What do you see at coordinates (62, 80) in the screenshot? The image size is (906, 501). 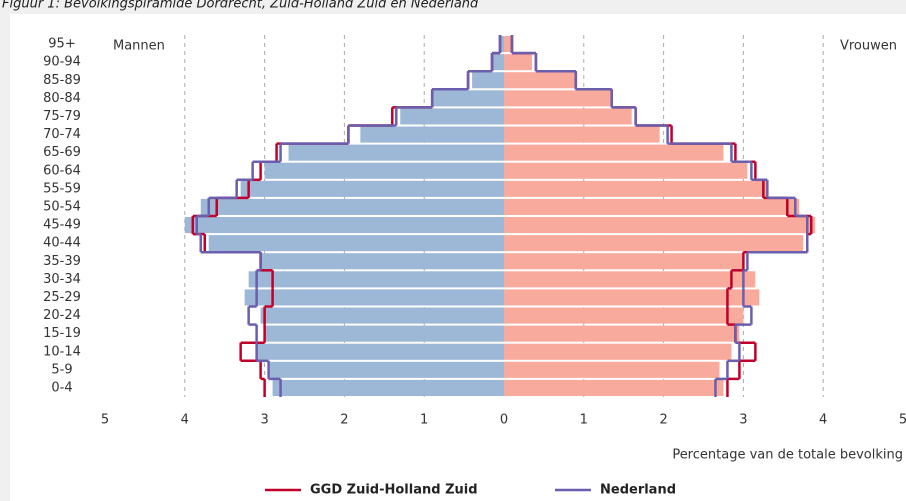 I see `y-tick-label: 85-89` at bounding box center [62, 80].